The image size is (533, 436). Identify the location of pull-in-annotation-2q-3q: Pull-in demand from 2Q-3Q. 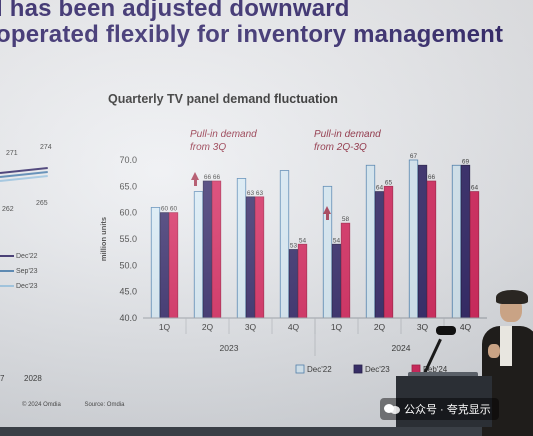
(347, 141).